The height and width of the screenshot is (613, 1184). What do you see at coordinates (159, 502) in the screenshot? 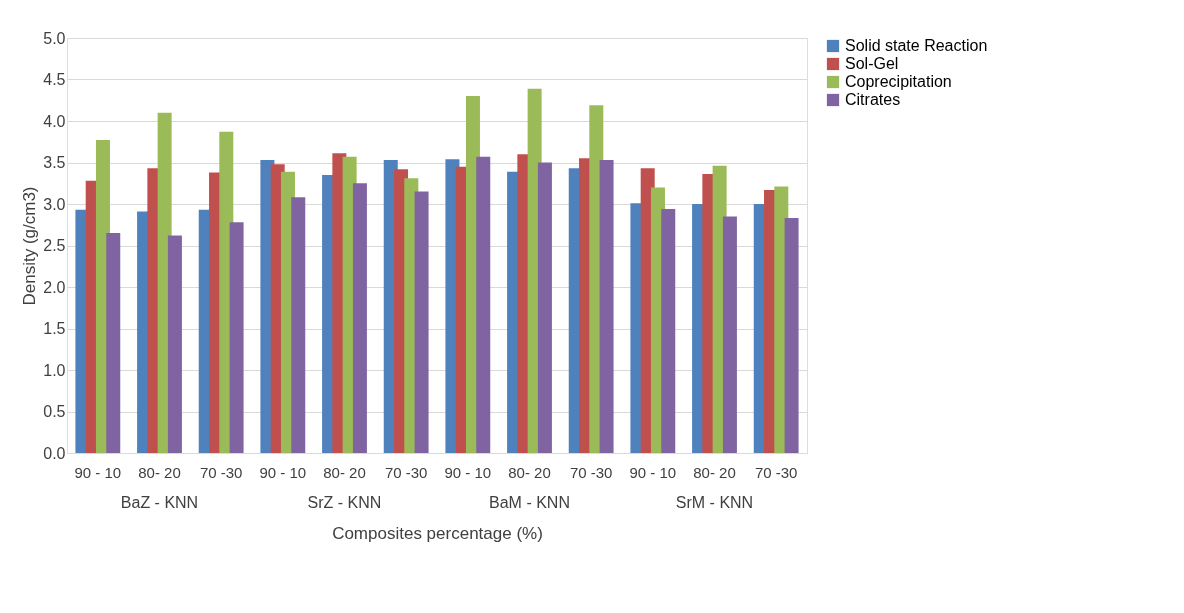
I see `text: BaZ - KNN` at bounding box center [159, 502].